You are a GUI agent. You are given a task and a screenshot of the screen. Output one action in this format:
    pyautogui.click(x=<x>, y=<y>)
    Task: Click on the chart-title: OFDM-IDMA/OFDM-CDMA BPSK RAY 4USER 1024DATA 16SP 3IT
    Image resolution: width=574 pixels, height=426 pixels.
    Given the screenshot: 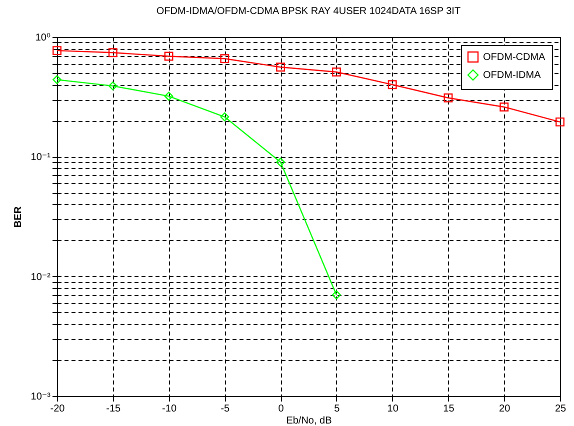 What is the action you would take?
    pyautogui.click(x=308, y=11)
    